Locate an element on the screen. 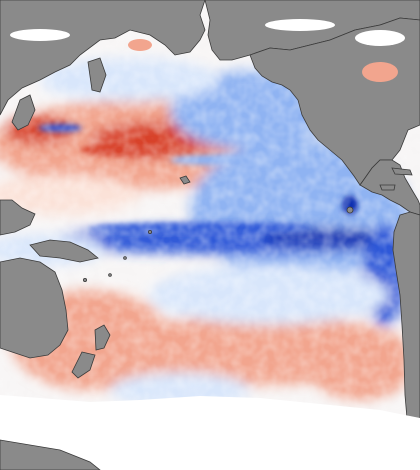 The image size is (420, 470). land-kamchatka is located at coordinates (97, 75).